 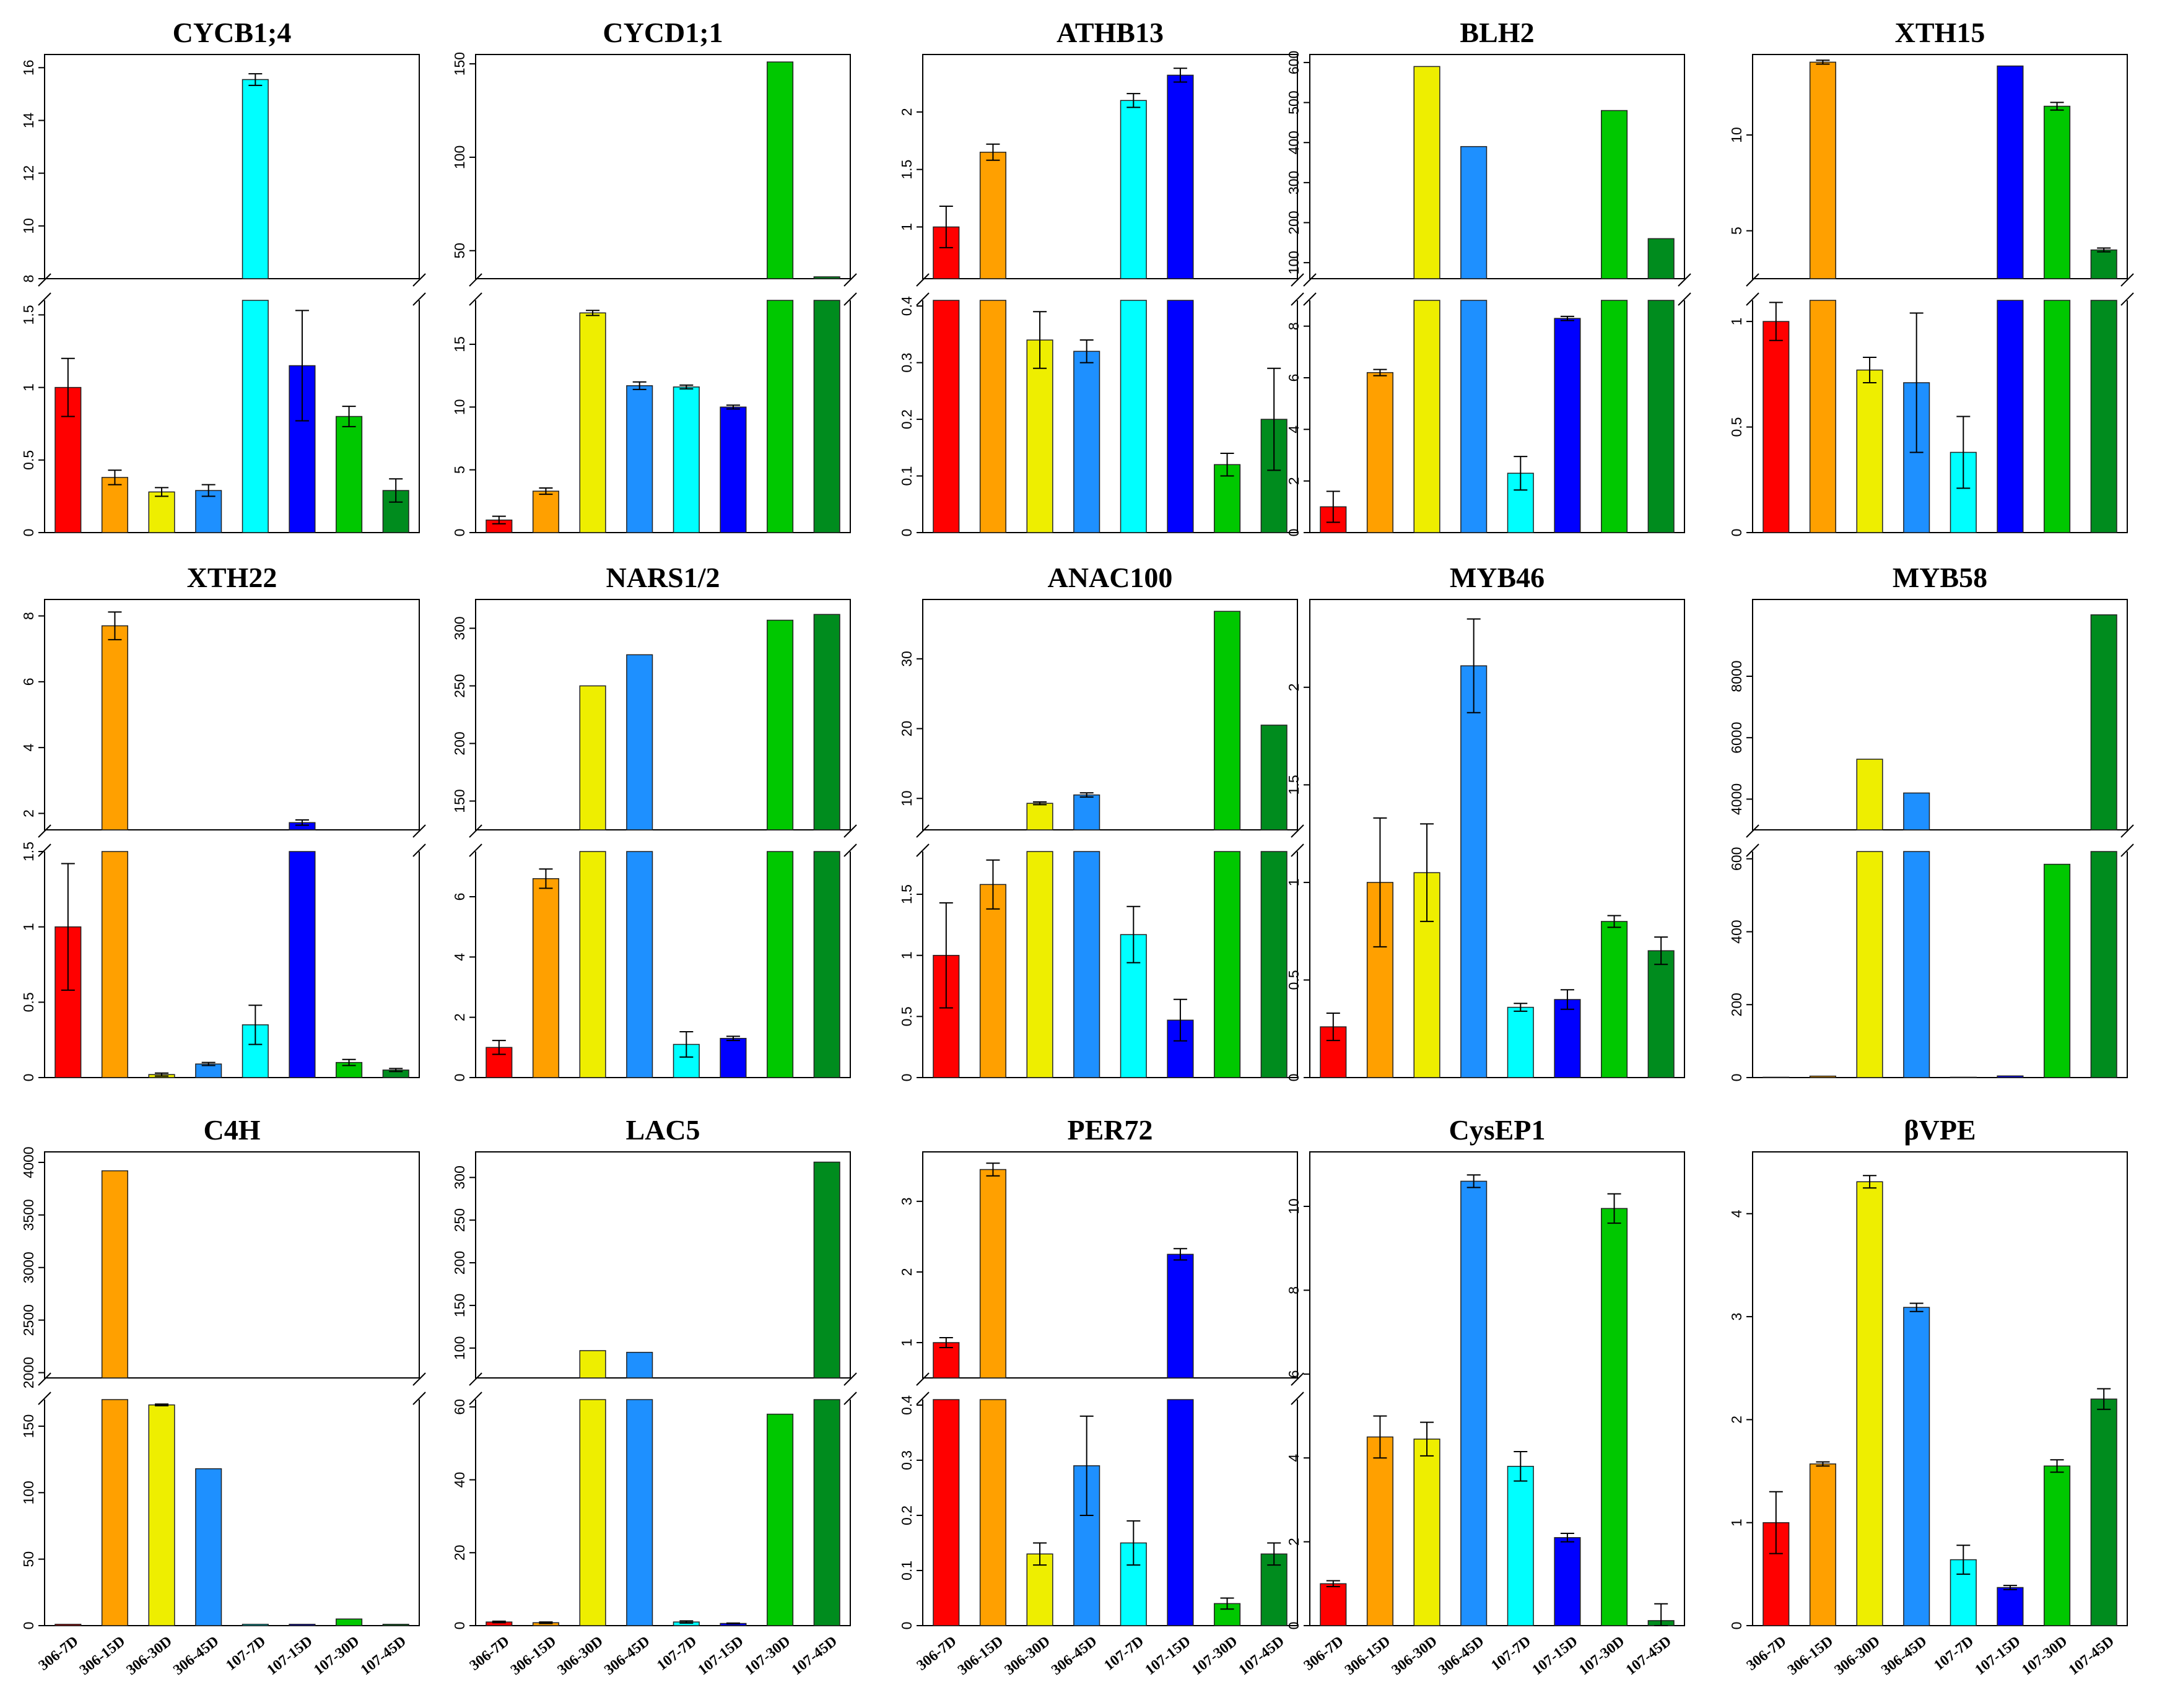 What do you see at coordinates (29, 1162) in the screenshot?
I see `upper-y-tick-label: 4000` at bounding box center [29, 1162].